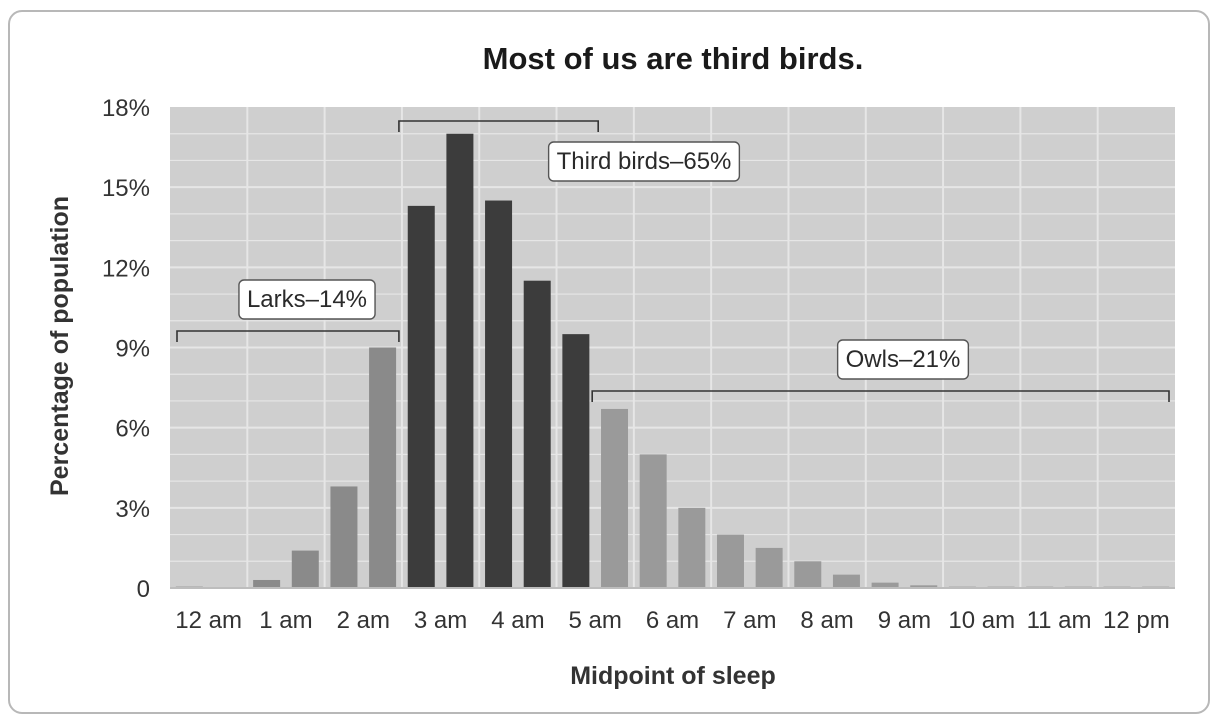  Describe the element at coordinates (208, 620) in the screenshot. I see `x-tick-label: 12 am` at that location.